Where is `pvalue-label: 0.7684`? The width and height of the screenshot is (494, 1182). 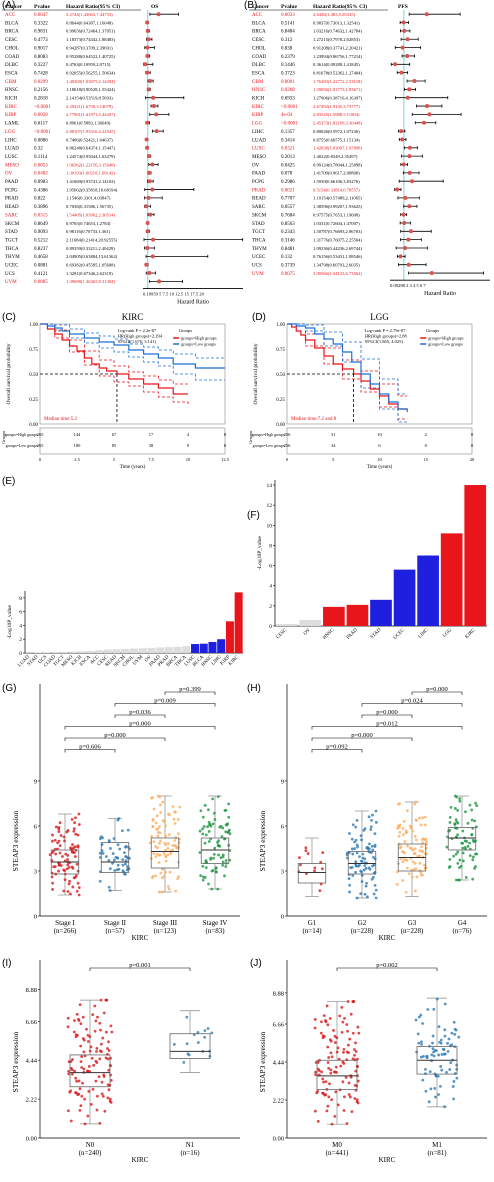 pvalue-label: 0.7684 is located at coordinates (288, 215).